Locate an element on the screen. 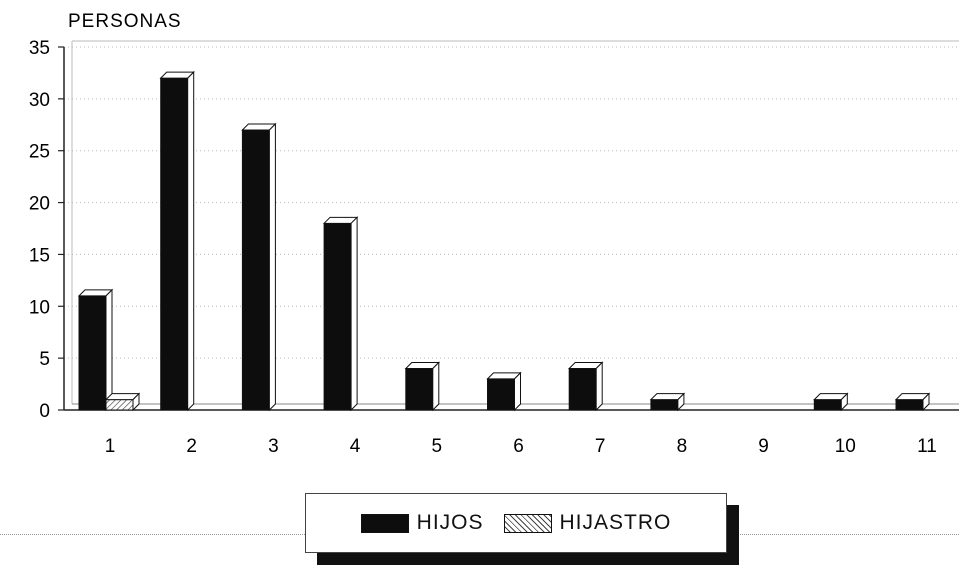 The width and height of the screenshot is (959, 576). x-tick-label: 9 is located at coordinates (763, 446).